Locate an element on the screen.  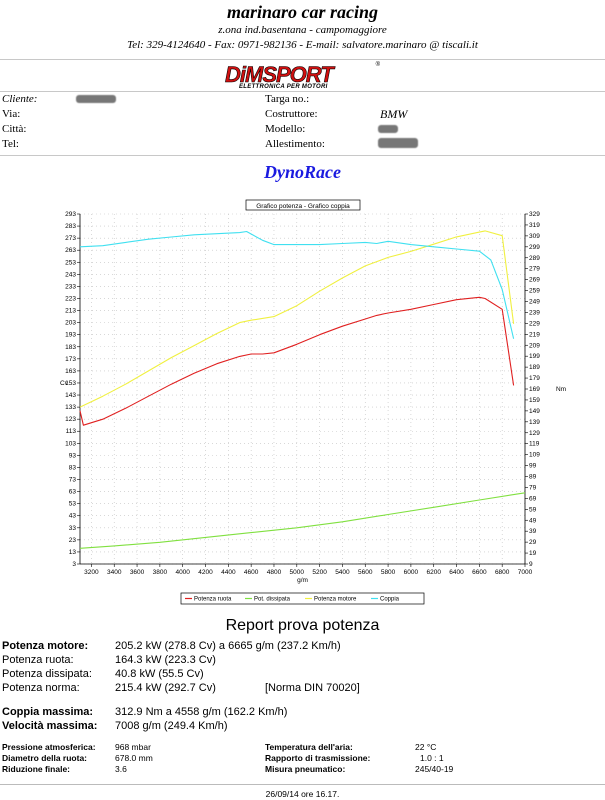
y-tick-label-right: 139 is located at coordinates (534, 422).